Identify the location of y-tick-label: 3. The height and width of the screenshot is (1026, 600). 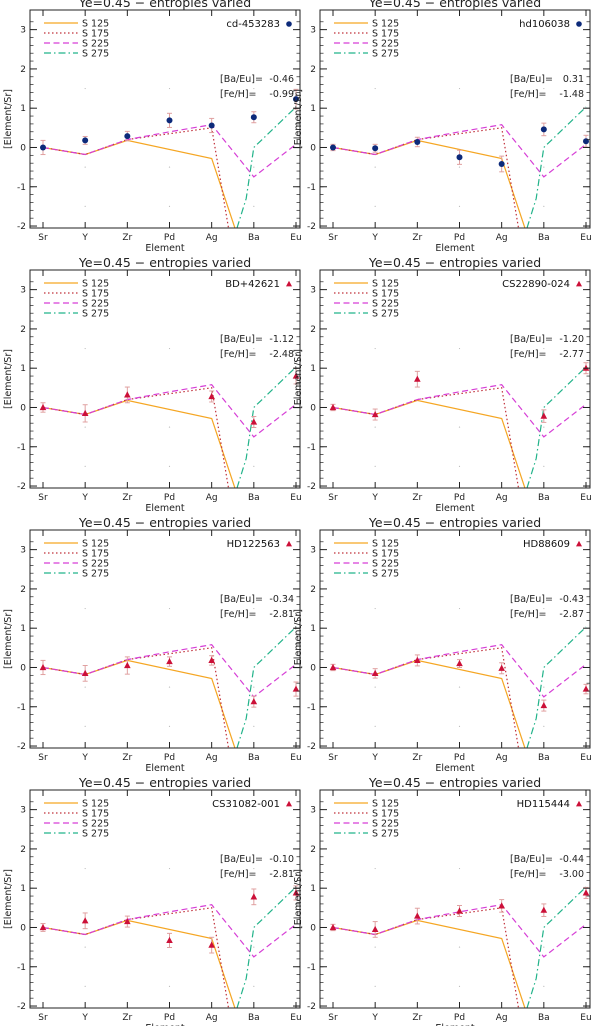
(23, 551).